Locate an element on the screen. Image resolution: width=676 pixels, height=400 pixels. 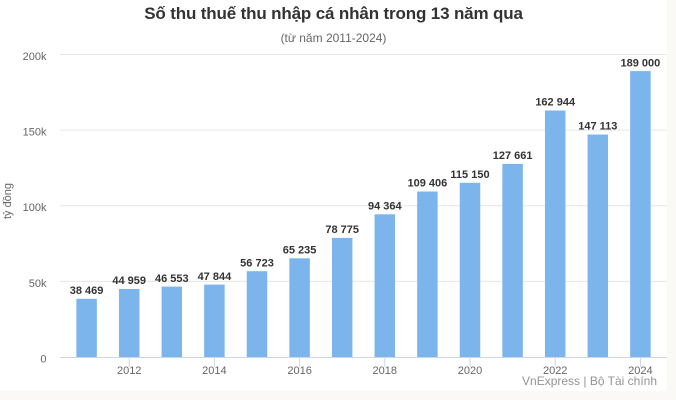
svg-text: 147 113 is located at coordinates (597, 127).